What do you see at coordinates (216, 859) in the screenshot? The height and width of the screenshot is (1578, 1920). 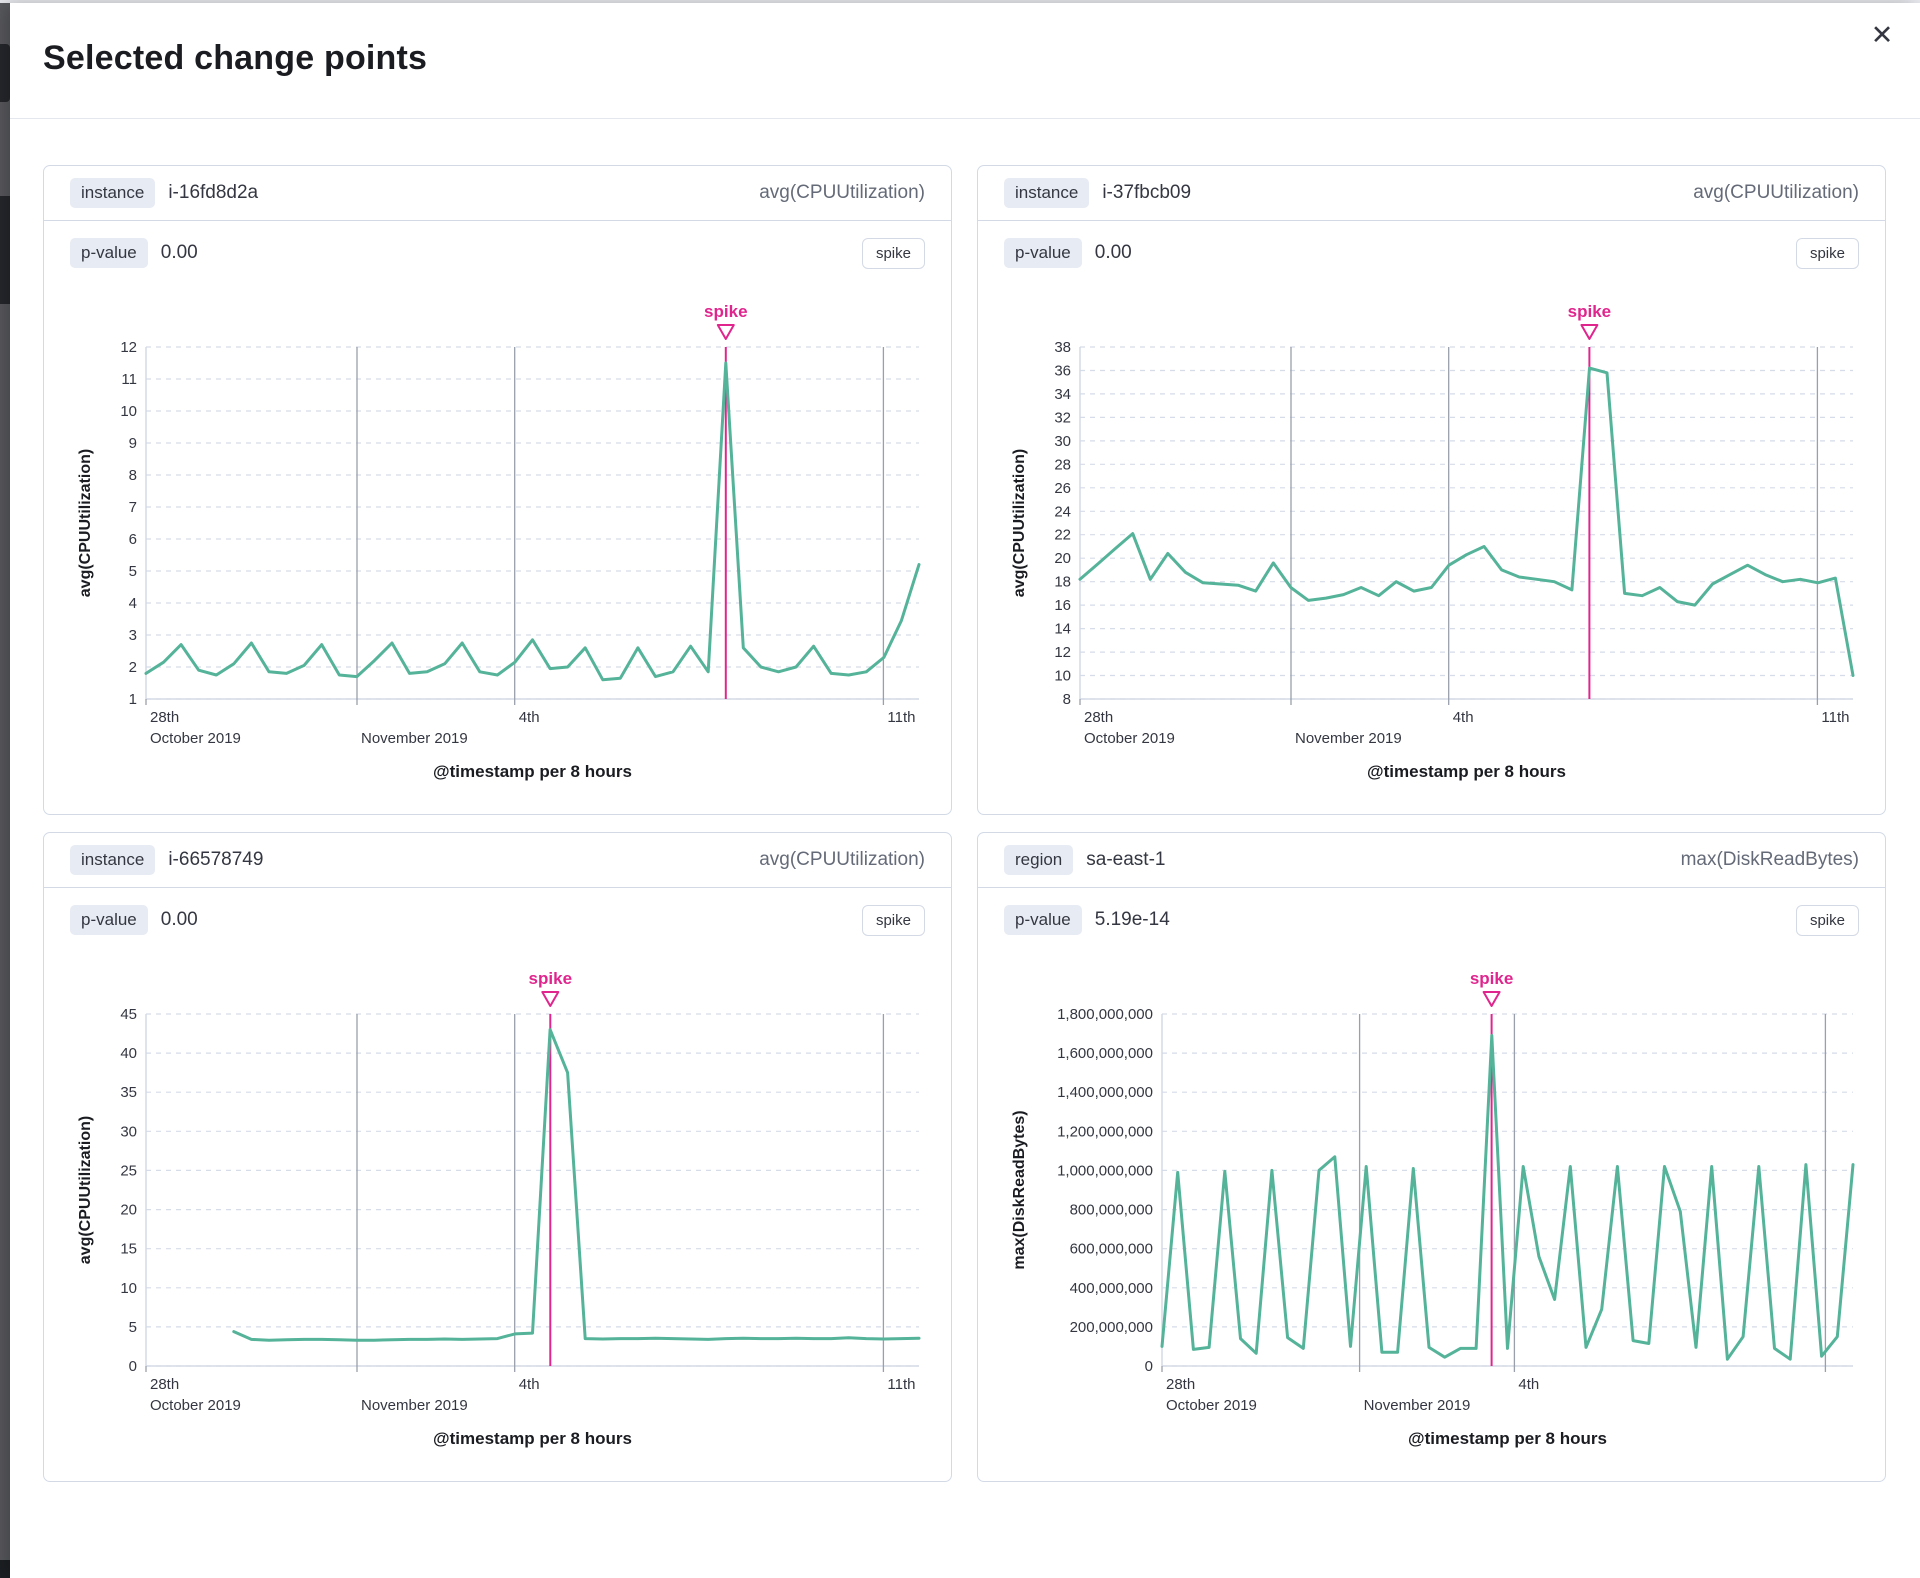 I see `group-value: i-66578749` at bounding box center [216, 859].